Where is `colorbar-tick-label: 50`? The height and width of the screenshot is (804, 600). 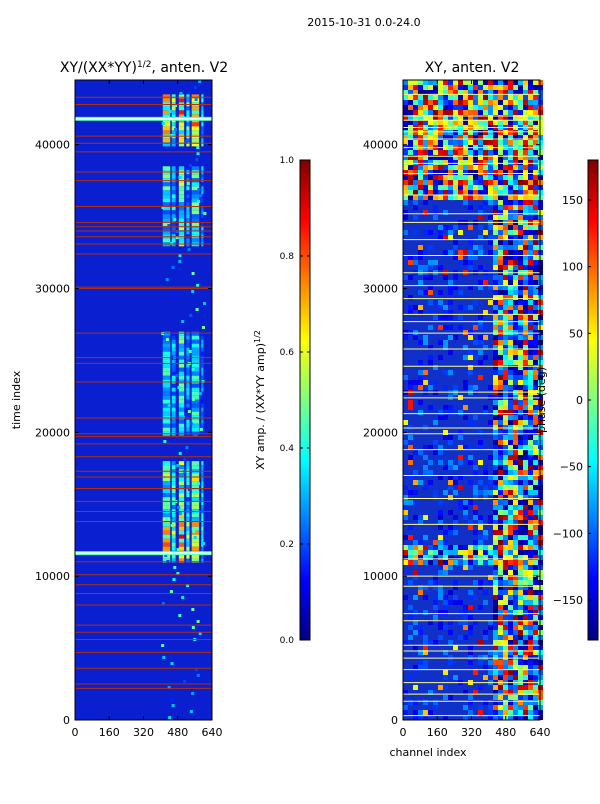 colorbar-tick-label: 50 is located at coordinates (576, 333).